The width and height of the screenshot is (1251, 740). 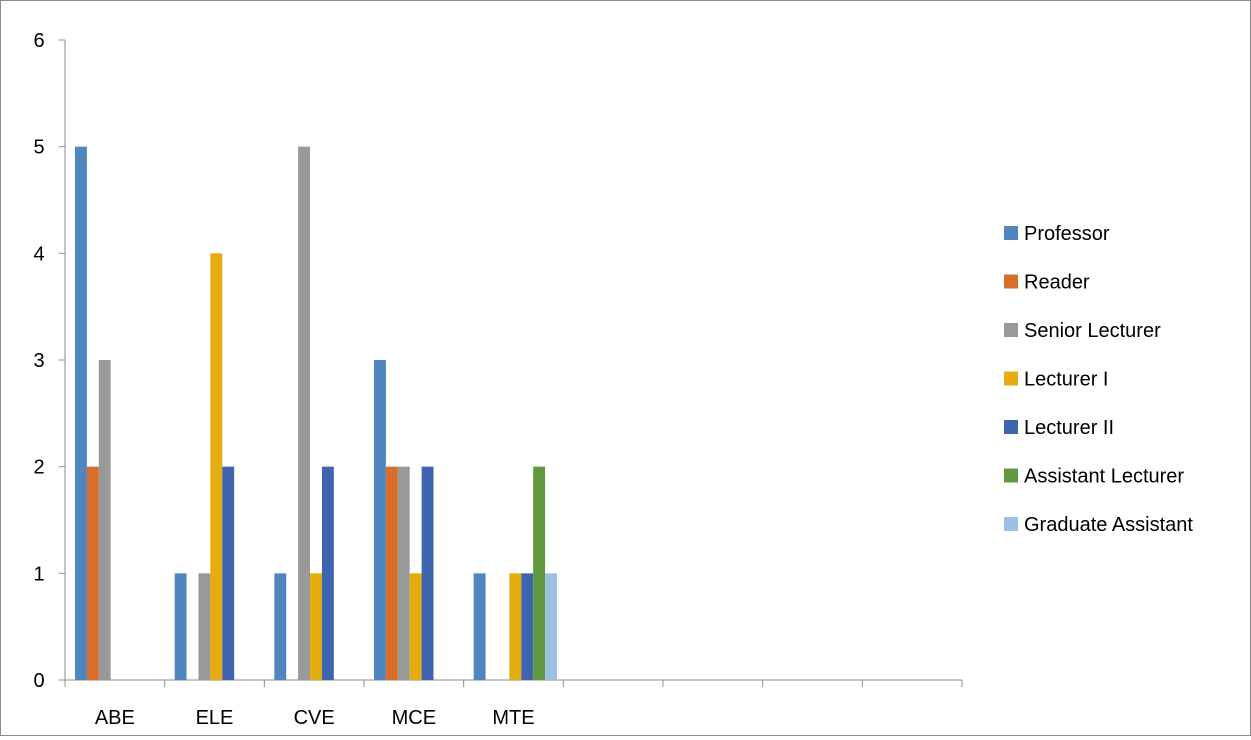 I want to click on x-tick-label: ELE, so click(x=215, y=718).